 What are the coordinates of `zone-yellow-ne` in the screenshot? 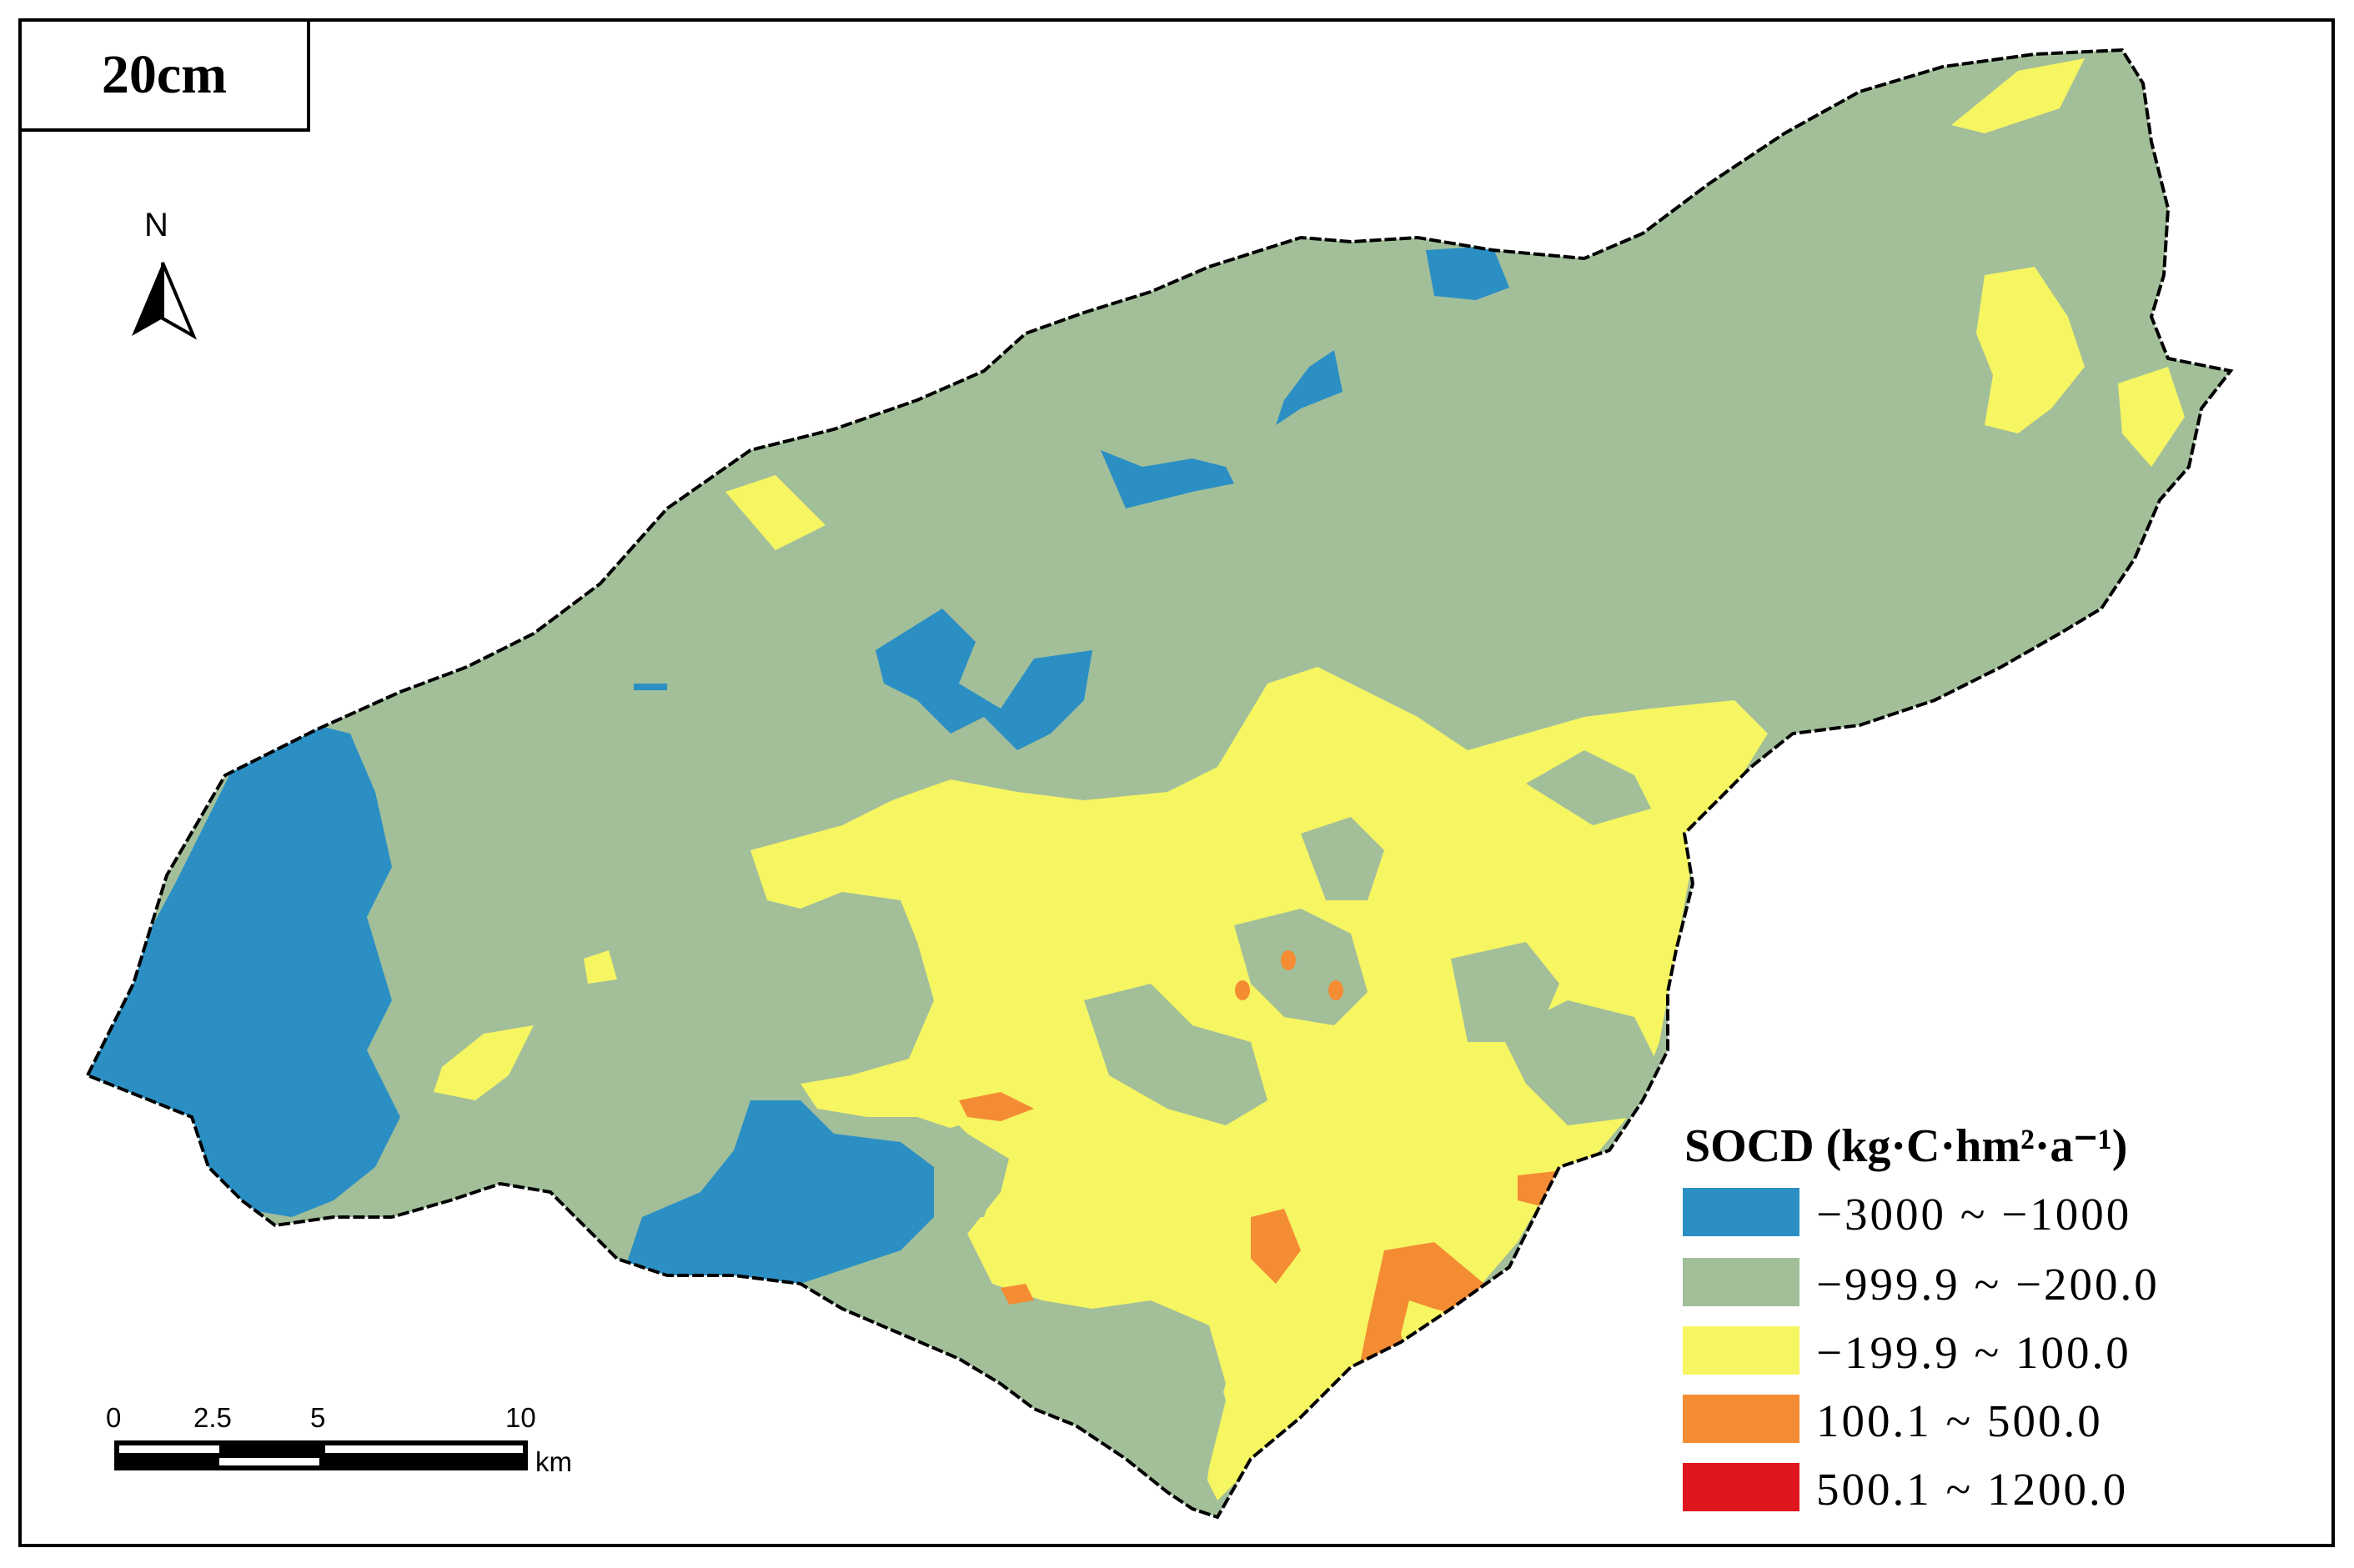 It's located at (2018, 95).